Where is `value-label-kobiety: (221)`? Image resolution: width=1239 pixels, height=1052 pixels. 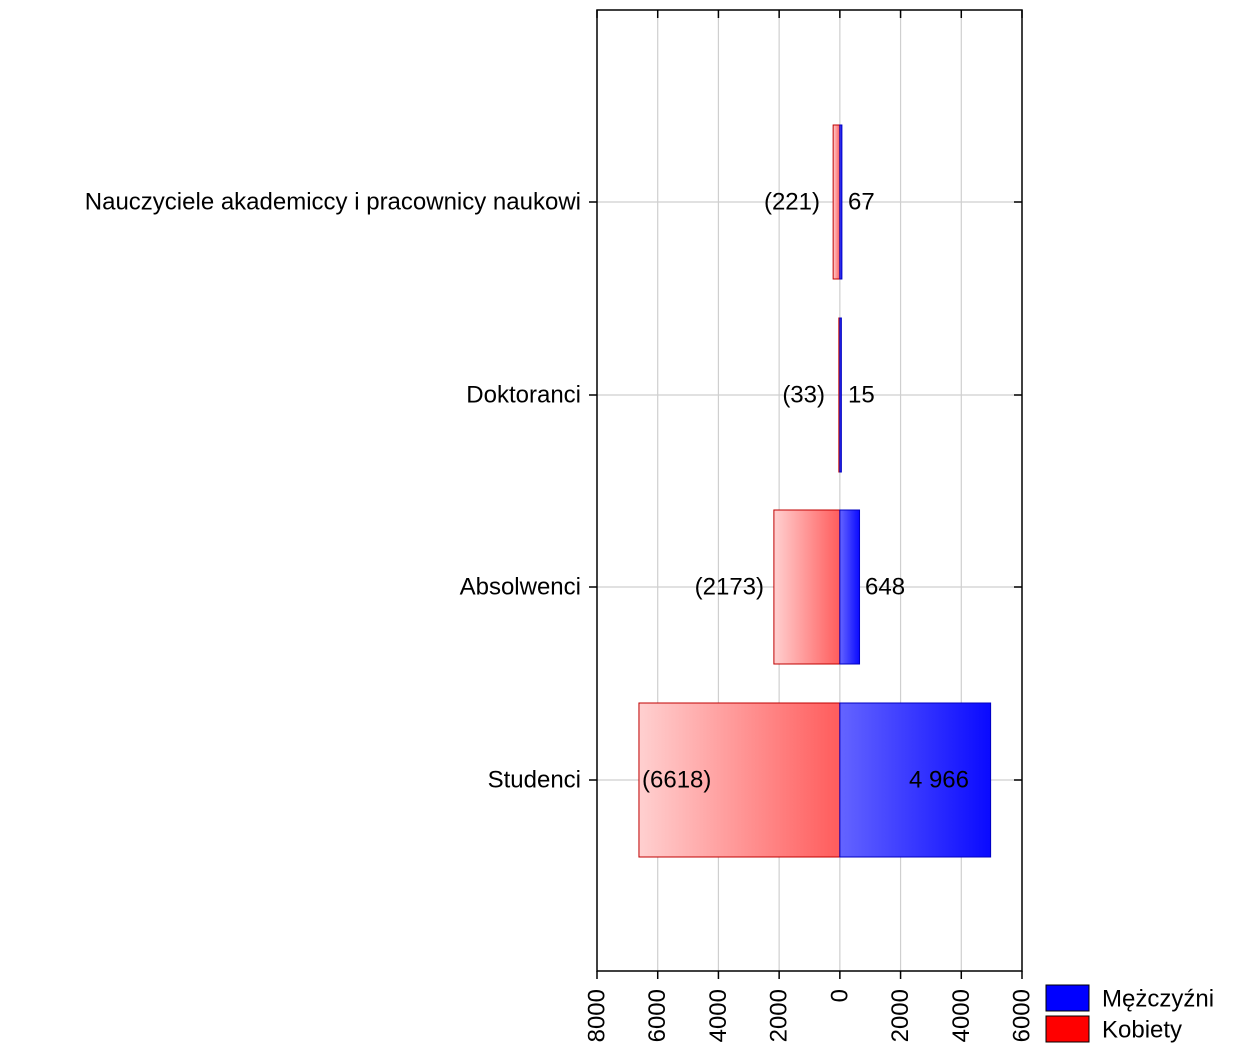 value-label-kobiety: (221) is located at coordinates (792, 202).